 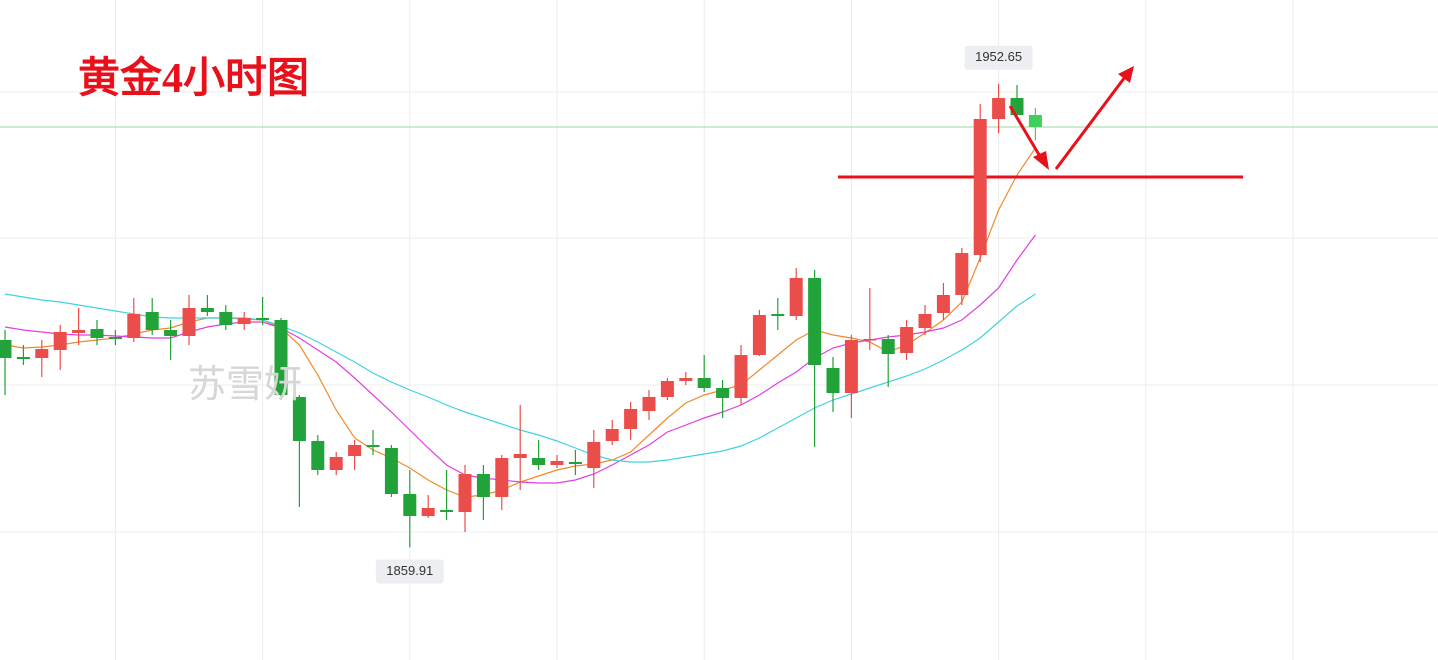 I want to click on arrow-down, so click(x=1025, y=132).